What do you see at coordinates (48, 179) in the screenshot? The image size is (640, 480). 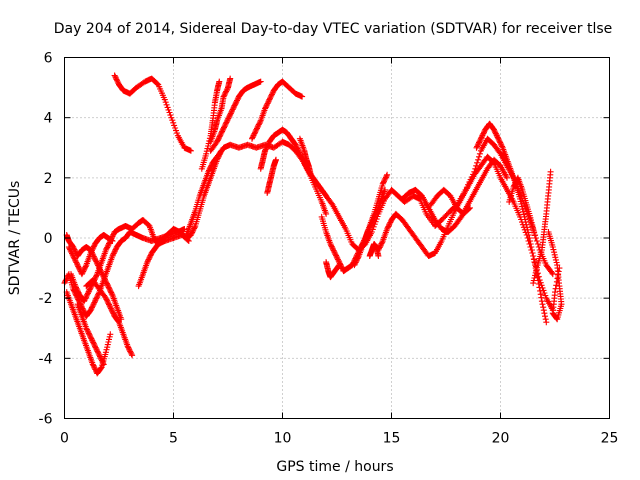 I see `y-tick-label: 2` at bounding box center [48, 179].